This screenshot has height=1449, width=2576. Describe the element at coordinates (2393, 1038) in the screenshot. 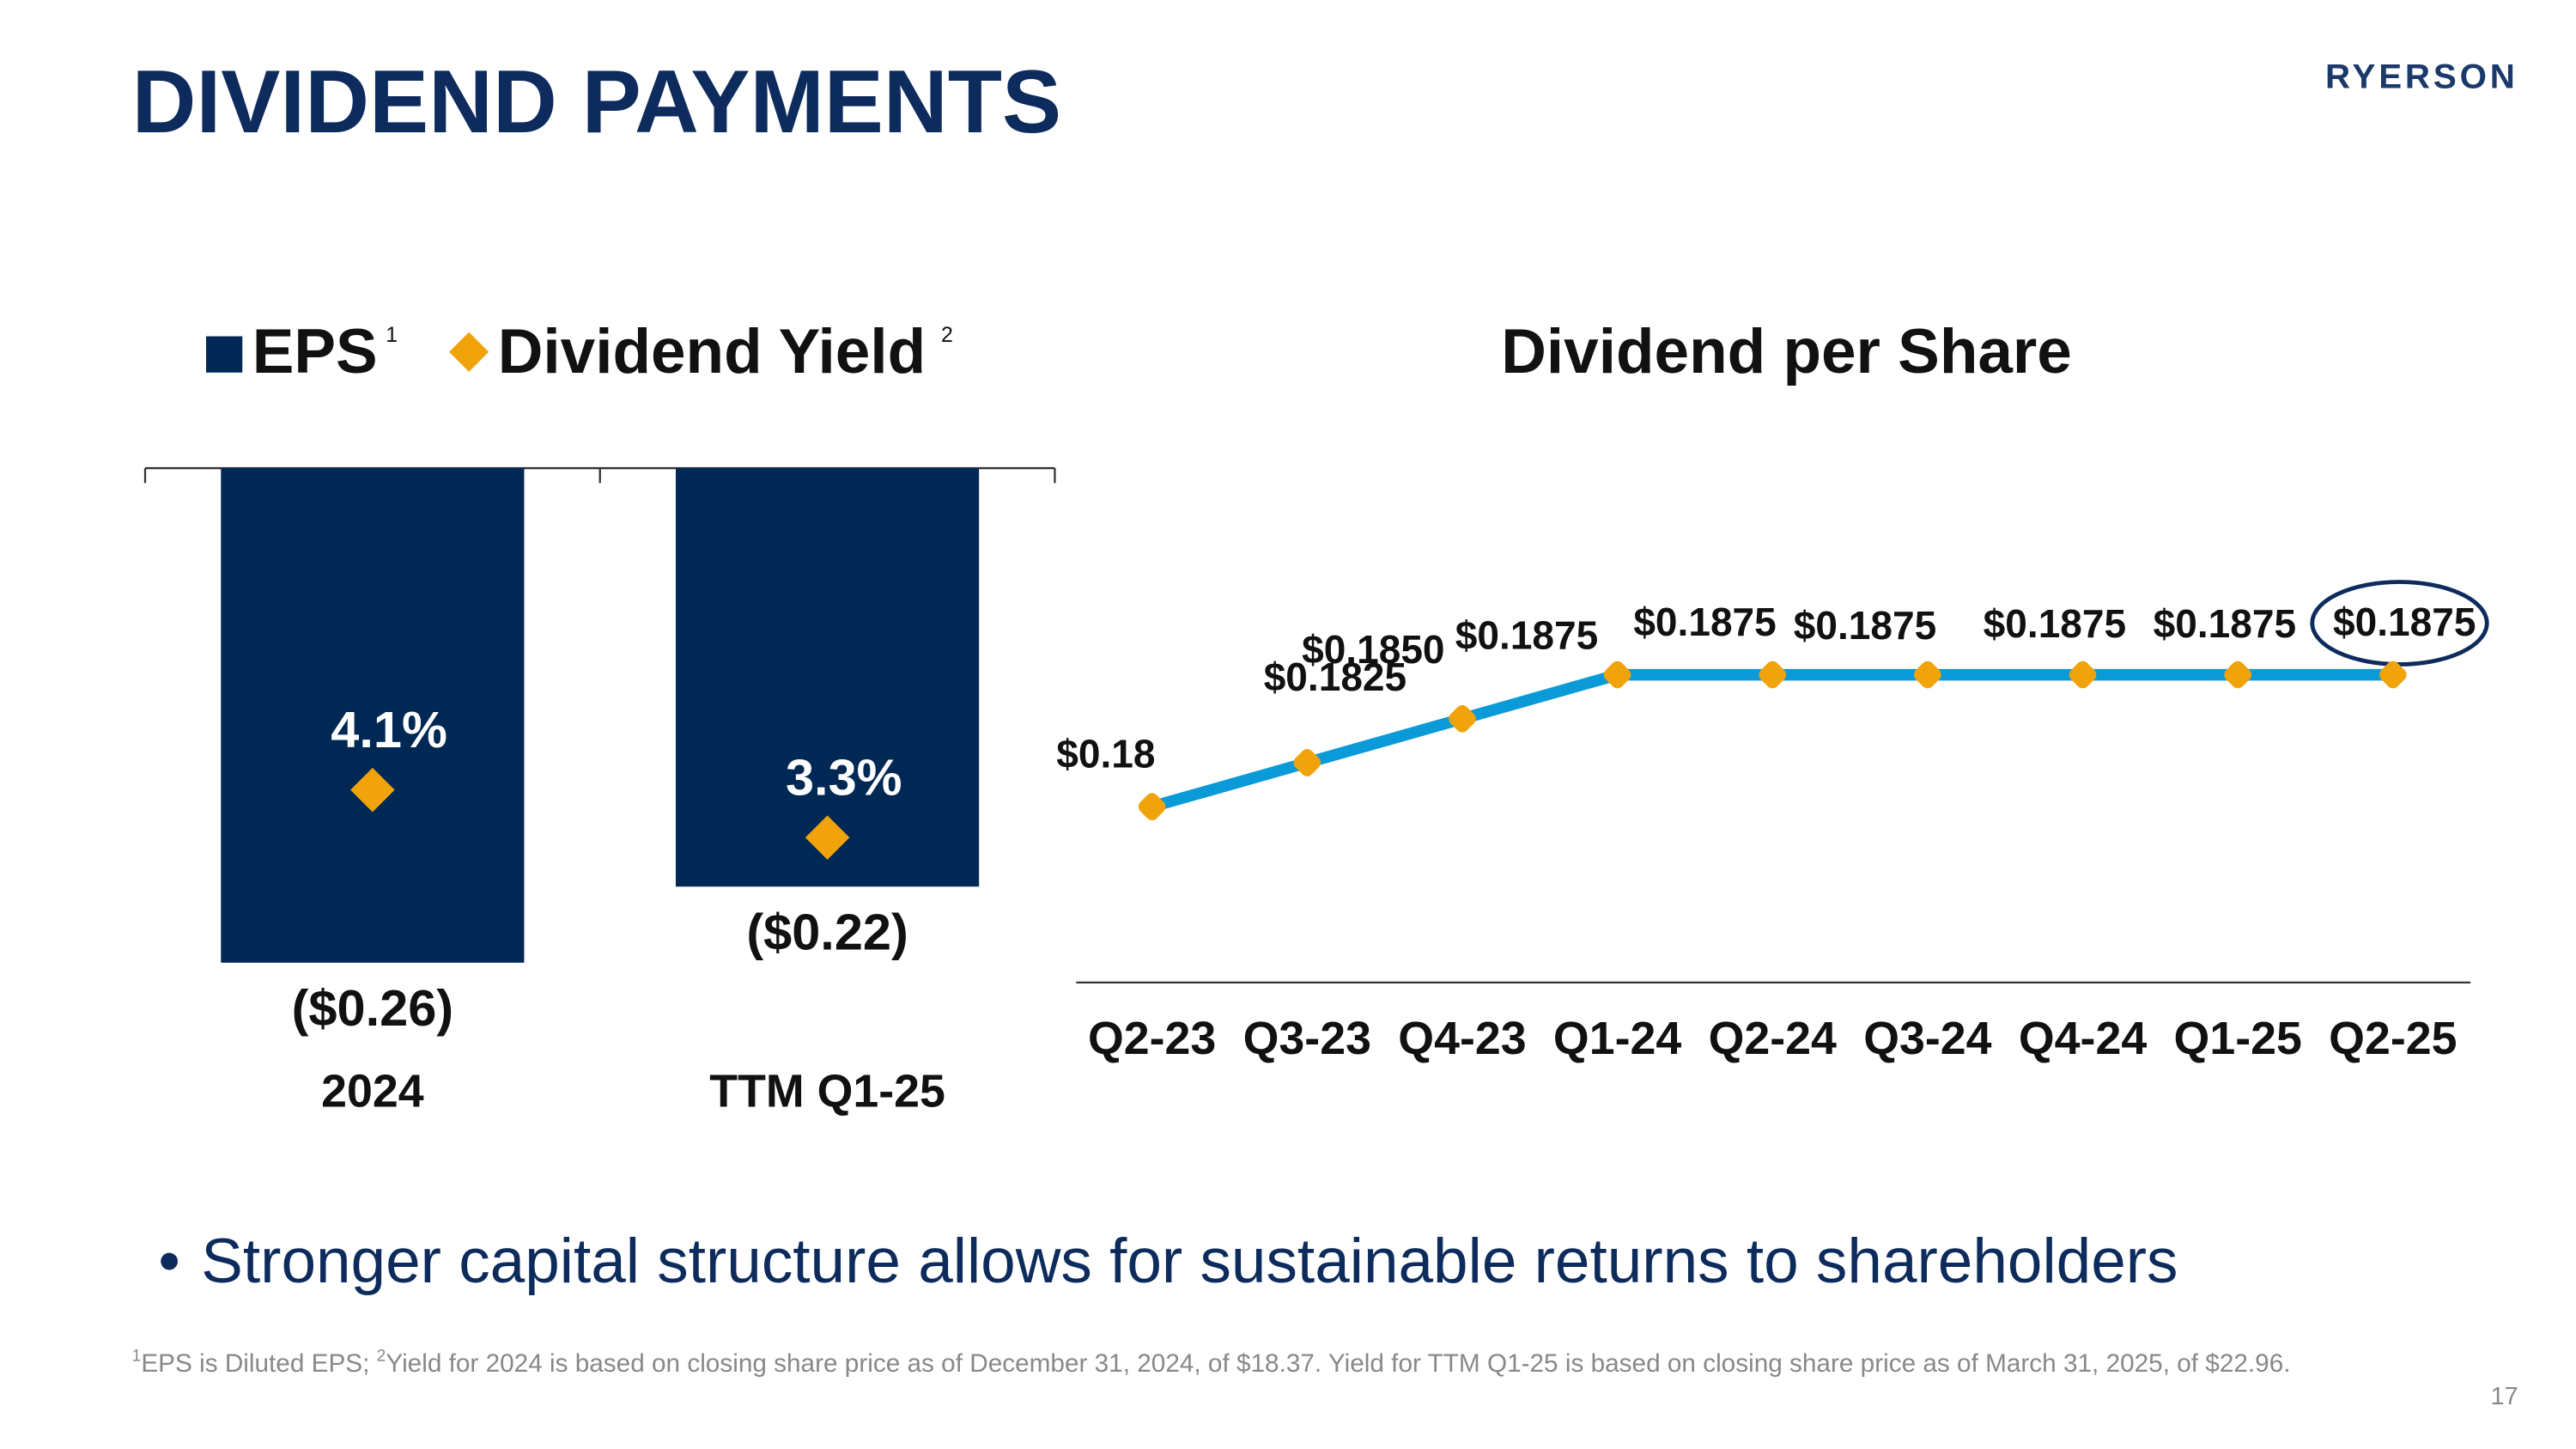

I see `x-tick-label: Q2-25` at that location.